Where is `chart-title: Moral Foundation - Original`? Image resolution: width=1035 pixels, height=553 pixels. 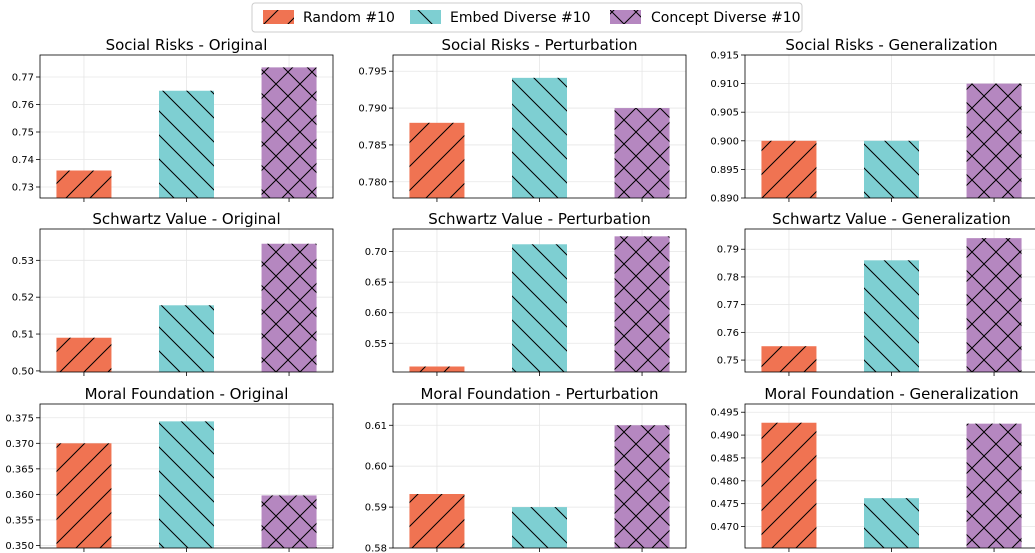
chart-title: Moral Foundation - Original is located at coordinates (187, 394).